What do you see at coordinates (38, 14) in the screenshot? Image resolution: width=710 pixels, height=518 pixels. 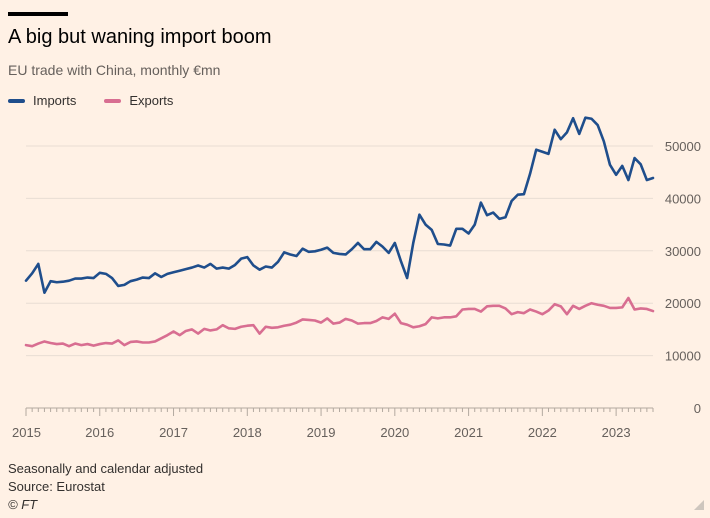 I see `title-accent-bar` at bounding box center [38, 14].